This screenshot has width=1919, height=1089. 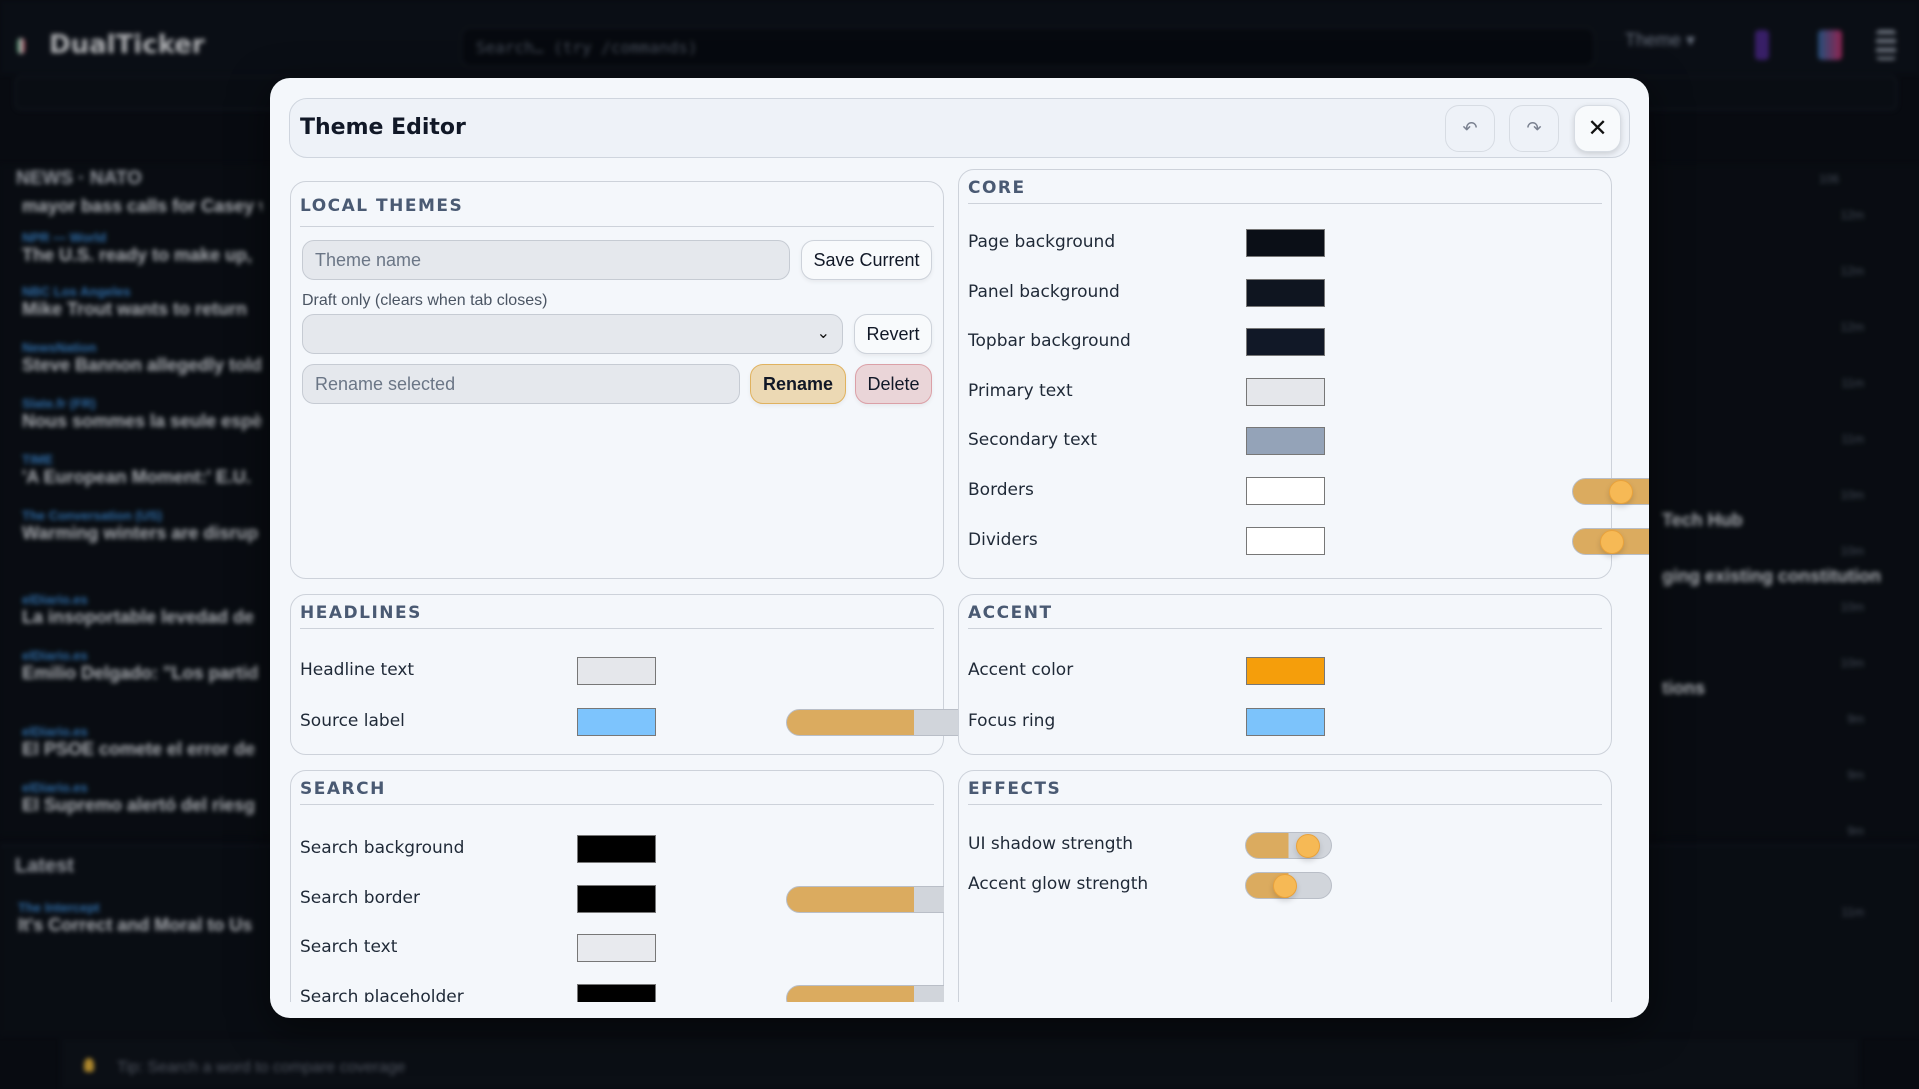 I want to click on setting-row: Secondary text, so click(x=1289, y=441).